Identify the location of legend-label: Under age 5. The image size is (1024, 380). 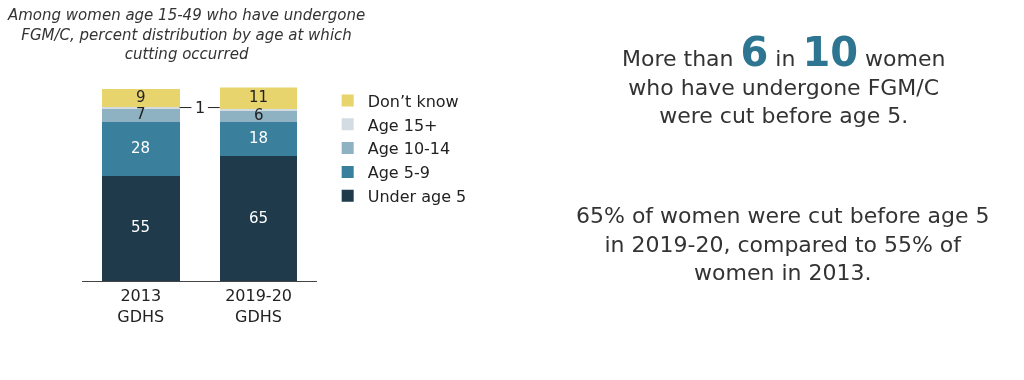
(417, 196).